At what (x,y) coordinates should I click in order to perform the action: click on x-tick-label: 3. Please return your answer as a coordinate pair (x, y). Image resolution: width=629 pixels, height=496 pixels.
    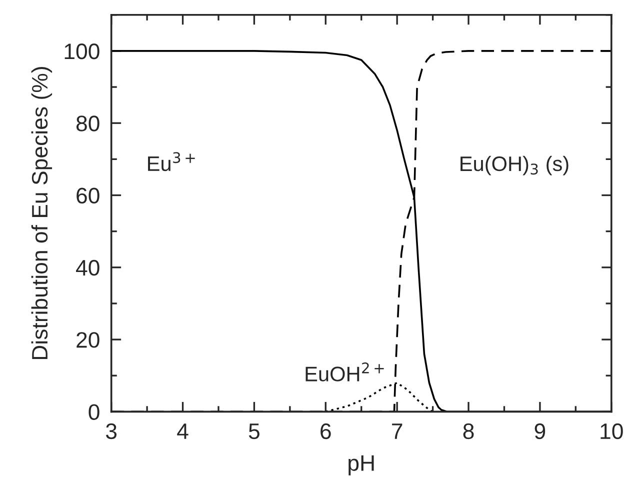
    Looking at the image, I should click on (111, 431).